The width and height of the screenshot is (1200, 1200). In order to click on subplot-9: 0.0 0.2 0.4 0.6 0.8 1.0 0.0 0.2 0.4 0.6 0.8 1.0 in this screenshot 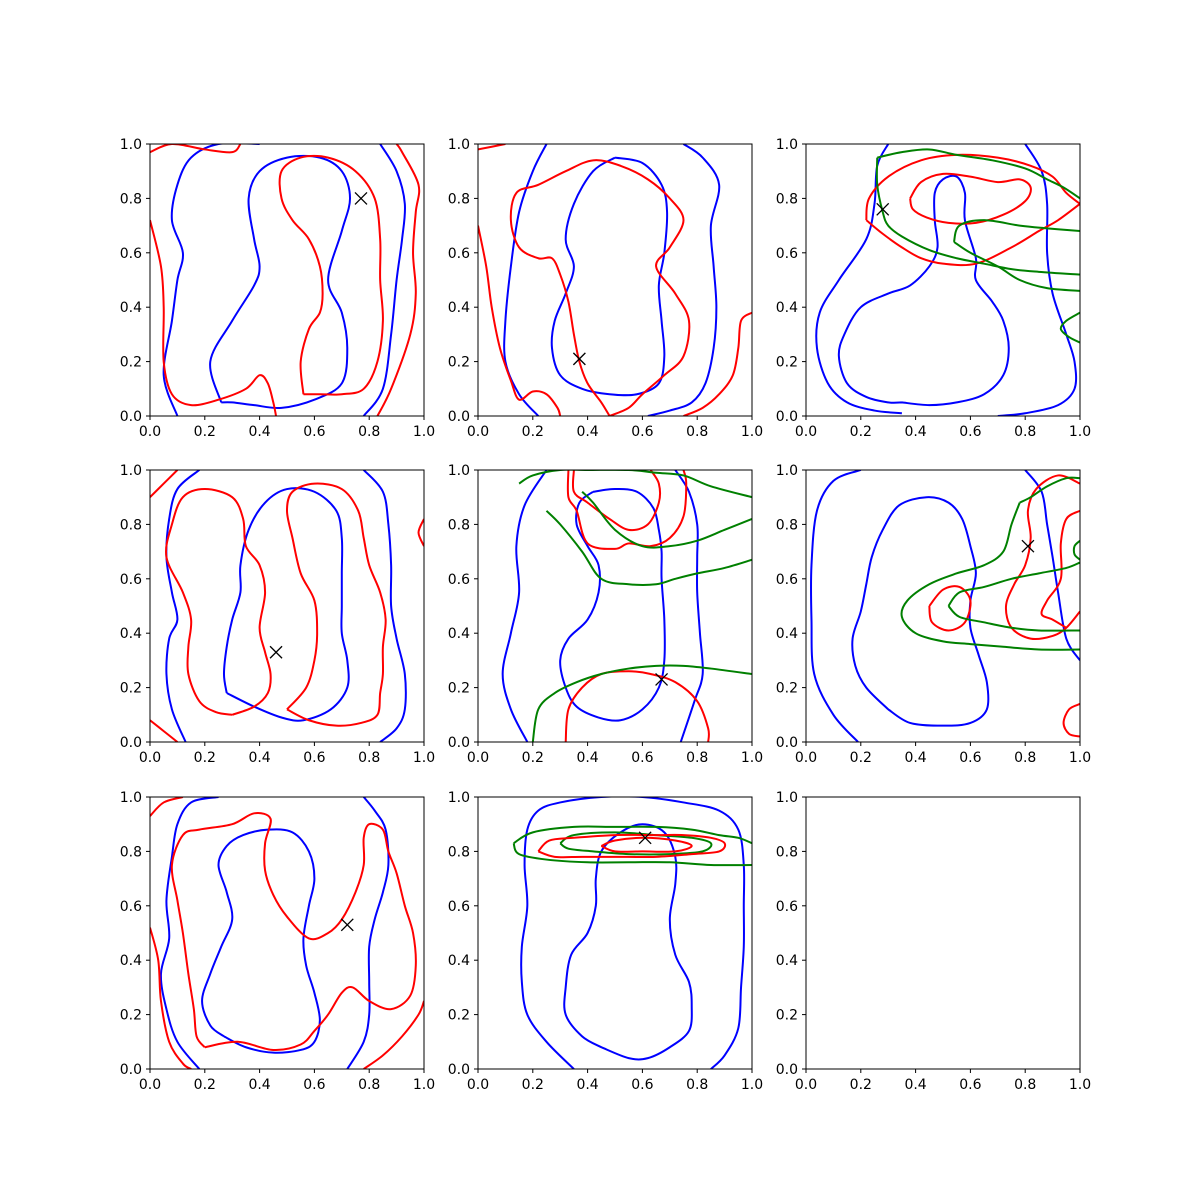, I will do `click(933, 941)`.